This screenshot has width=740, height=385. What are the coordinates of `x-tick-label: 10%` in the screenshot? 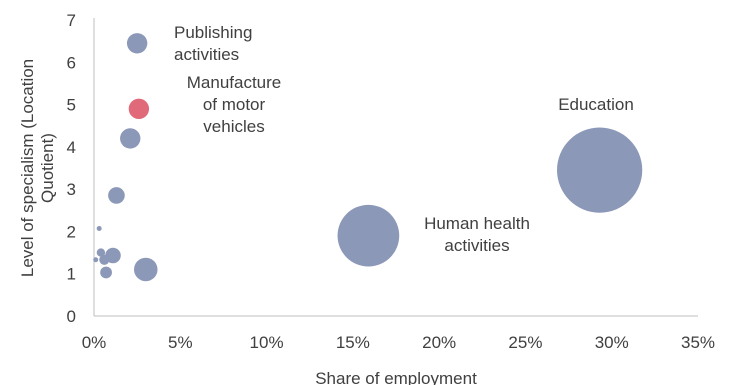 It's located at (267, 342).